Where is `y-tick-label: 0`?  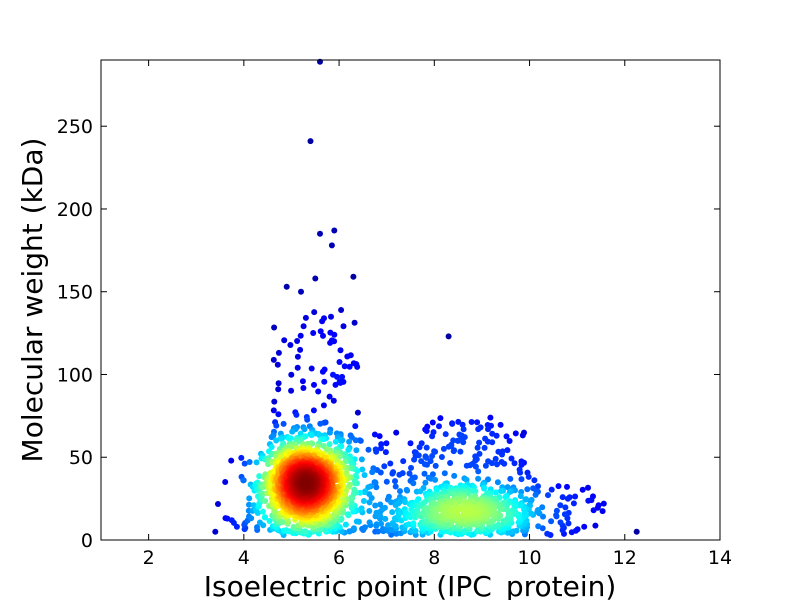
y-tick-label: 0 is located at coordinates (87, 541).